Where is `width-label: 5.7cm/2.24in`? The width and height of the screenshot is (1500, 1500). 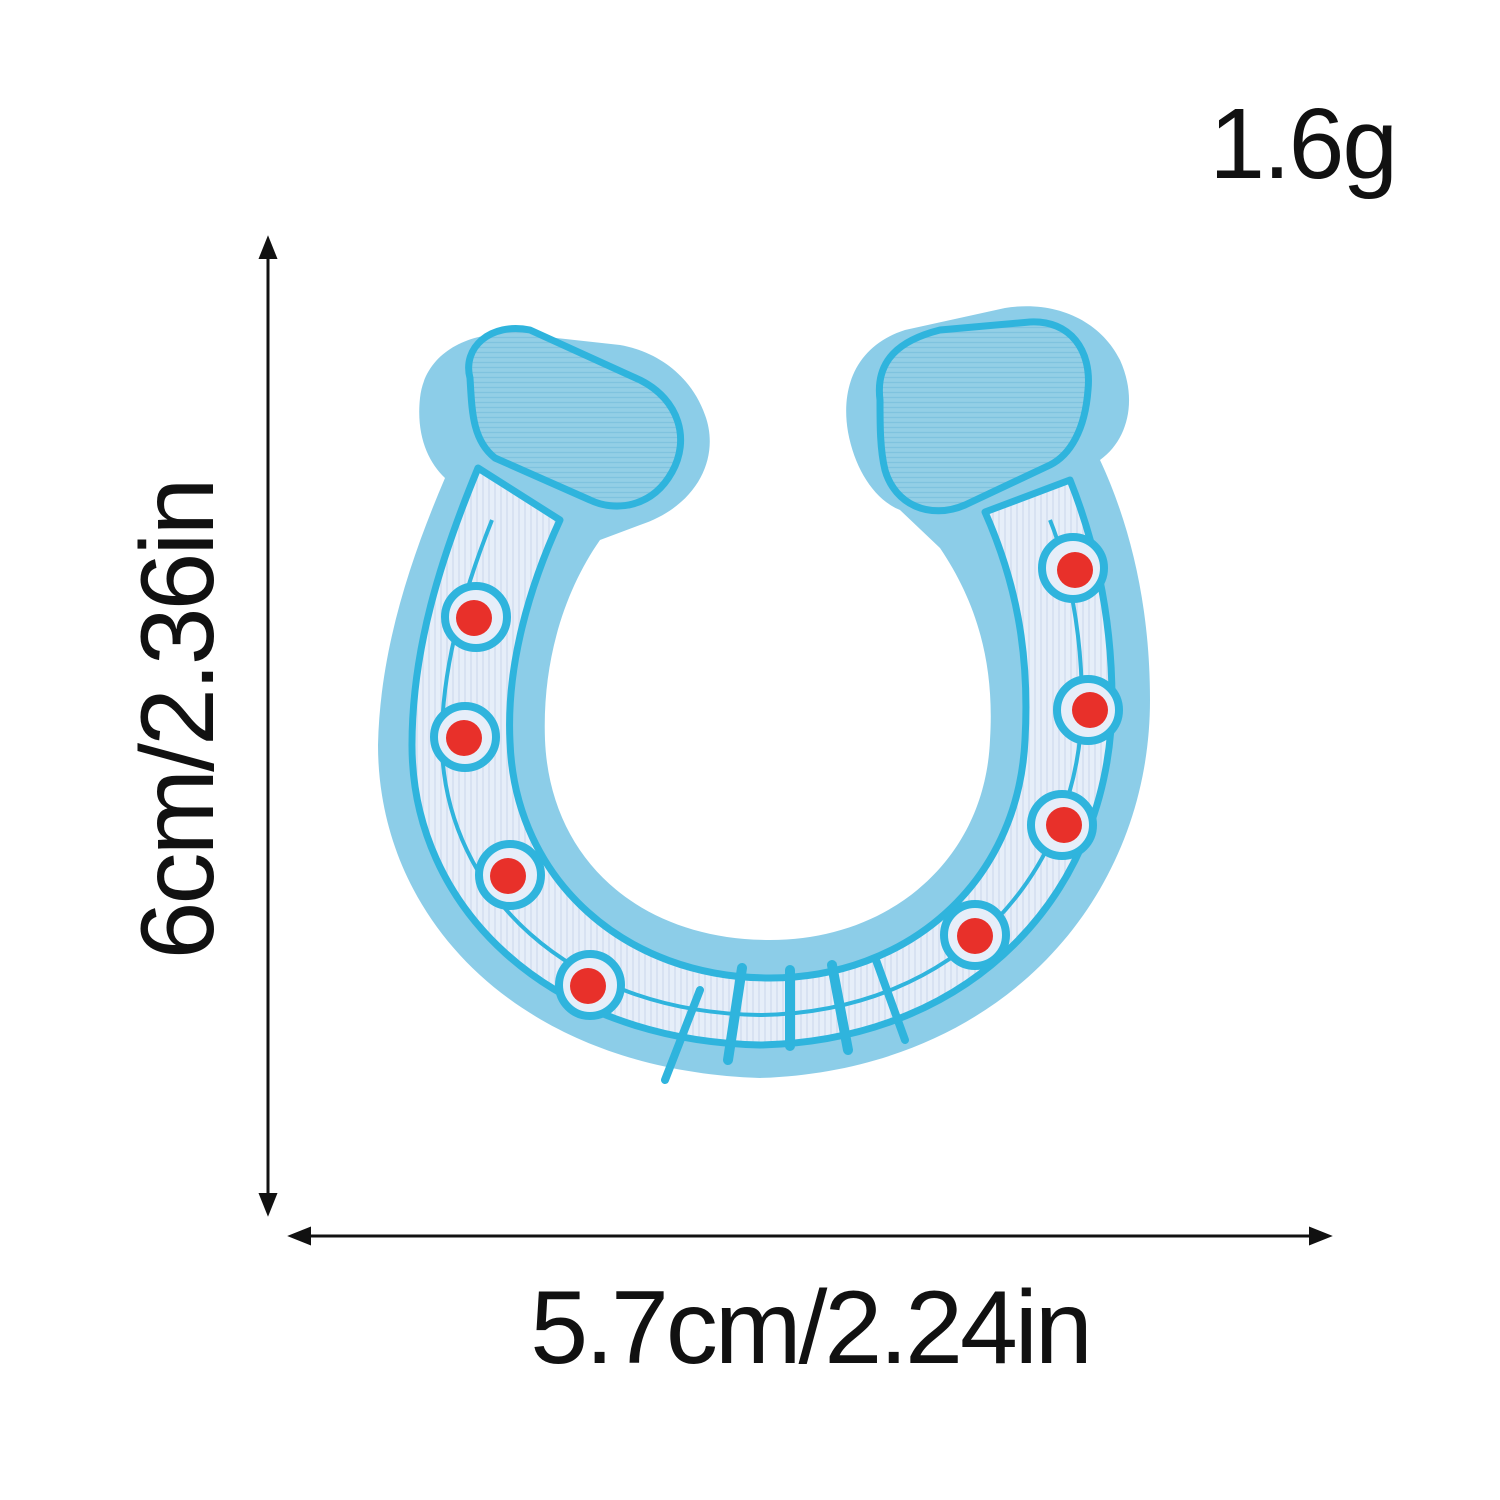 width-label: 5.7cm/2.24in is located at coordinates (811, 1328).